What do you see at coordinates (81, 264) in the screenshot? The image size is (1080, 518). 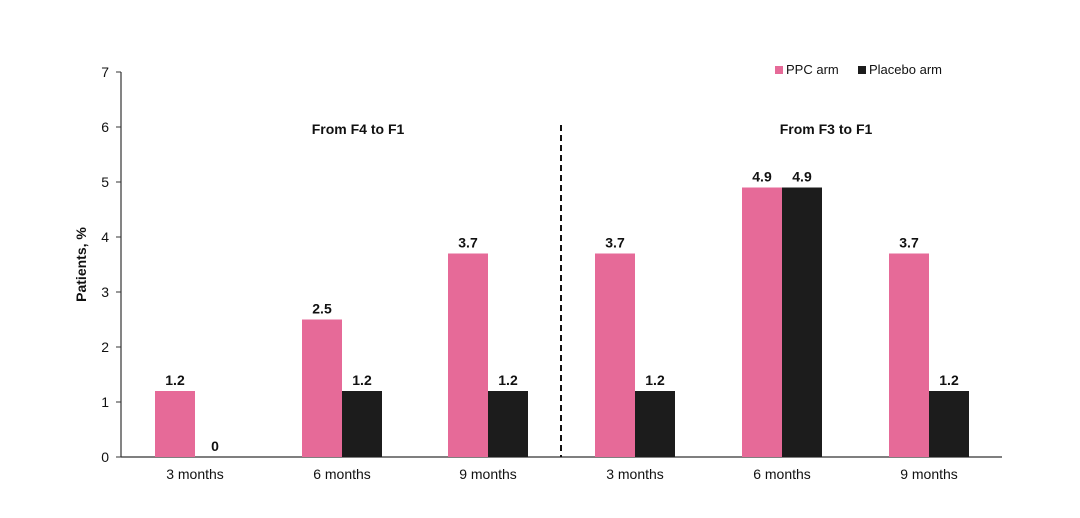 I see `y-axis-title: Patients, %` at bounding box center [81, 264].